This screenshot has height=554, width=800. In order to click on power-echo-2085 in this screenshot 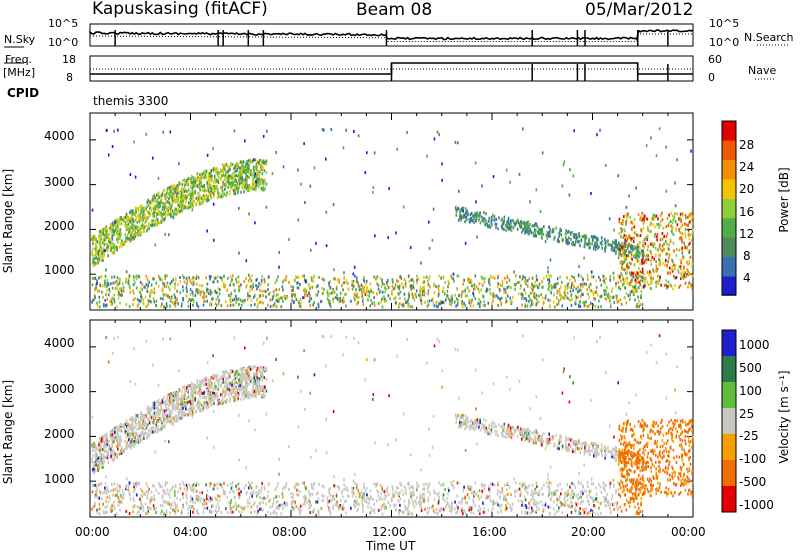, I will do `click(555, 307)`.